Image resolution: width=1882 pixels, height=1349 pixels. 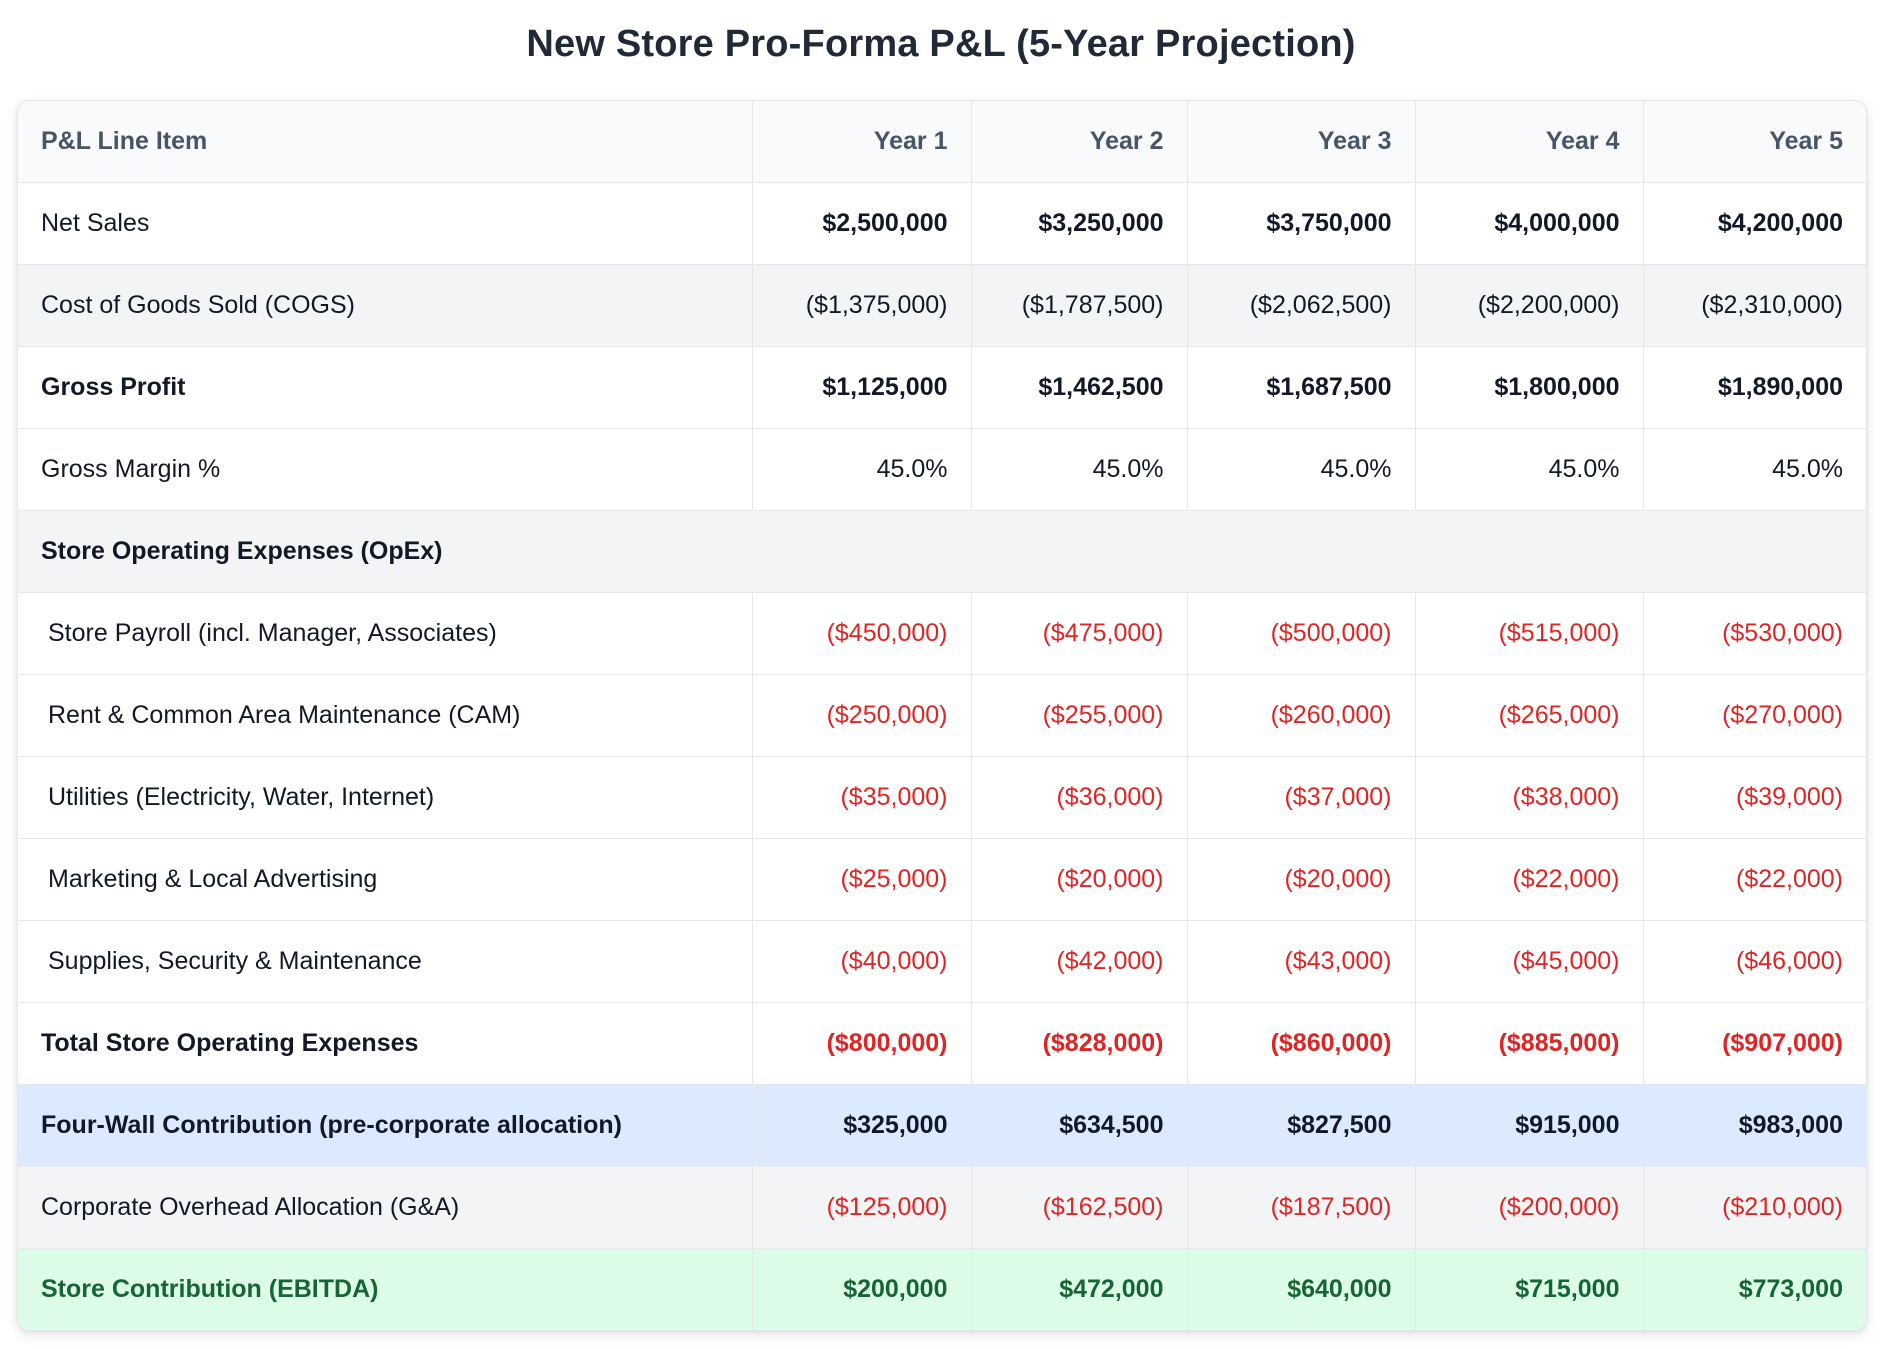 I want to click on cell-value: $1,800,000, so click(x=1529, y=387).